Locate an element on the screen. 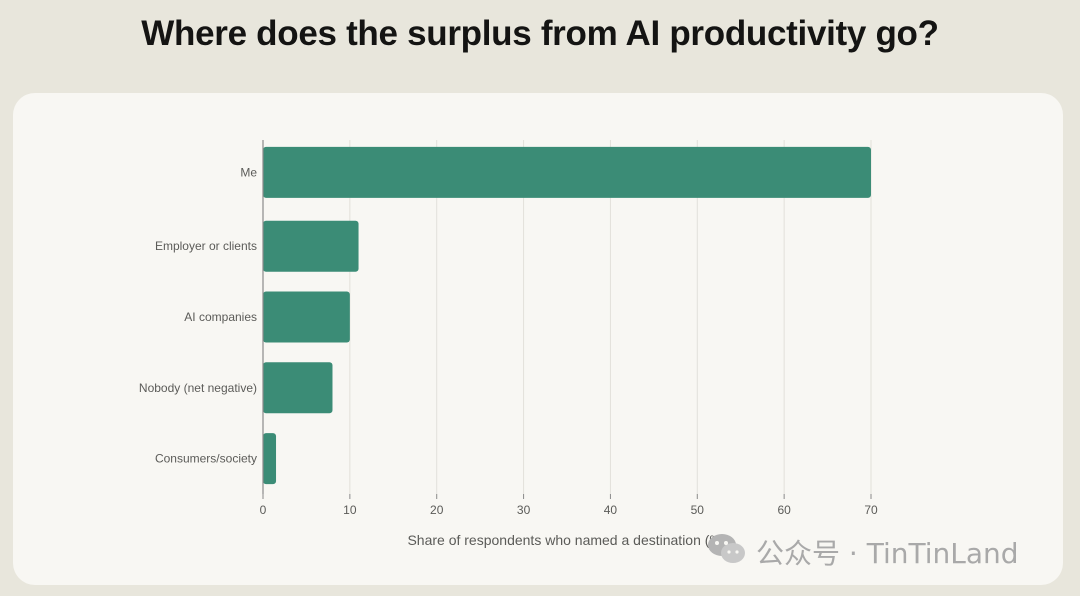 This screenshot has height=596, width=1080. x-tick-label: 70 is located at coordinates (871, 510).